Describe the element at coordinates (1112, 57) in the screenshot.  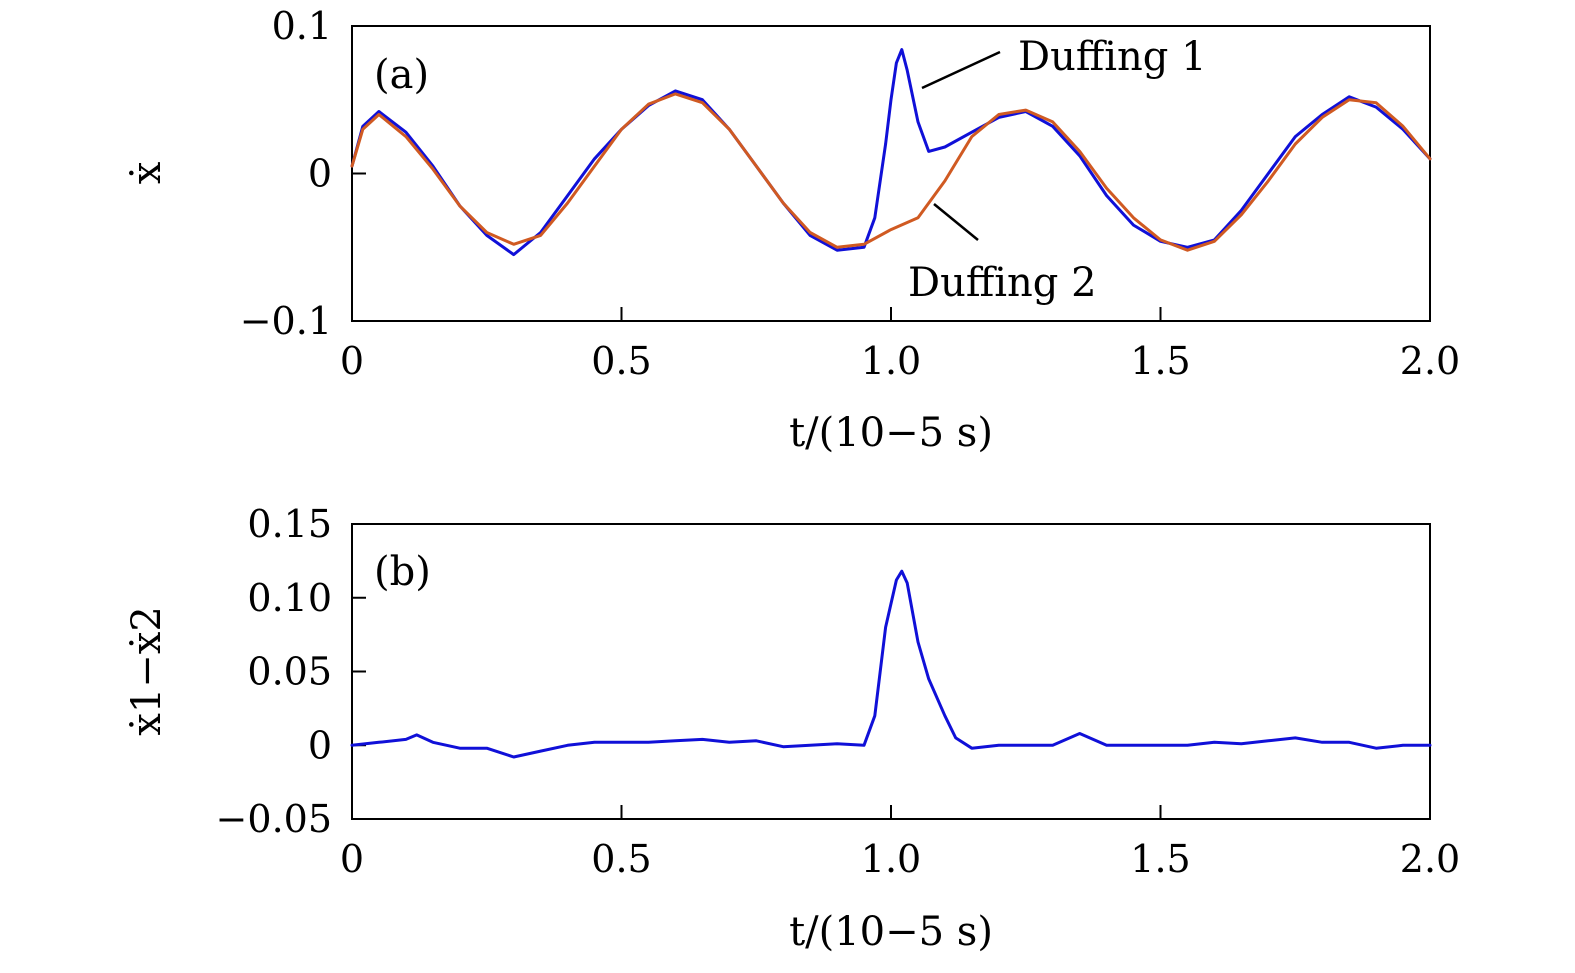
I see `duffing-1-label: Duffing 1` at that location.